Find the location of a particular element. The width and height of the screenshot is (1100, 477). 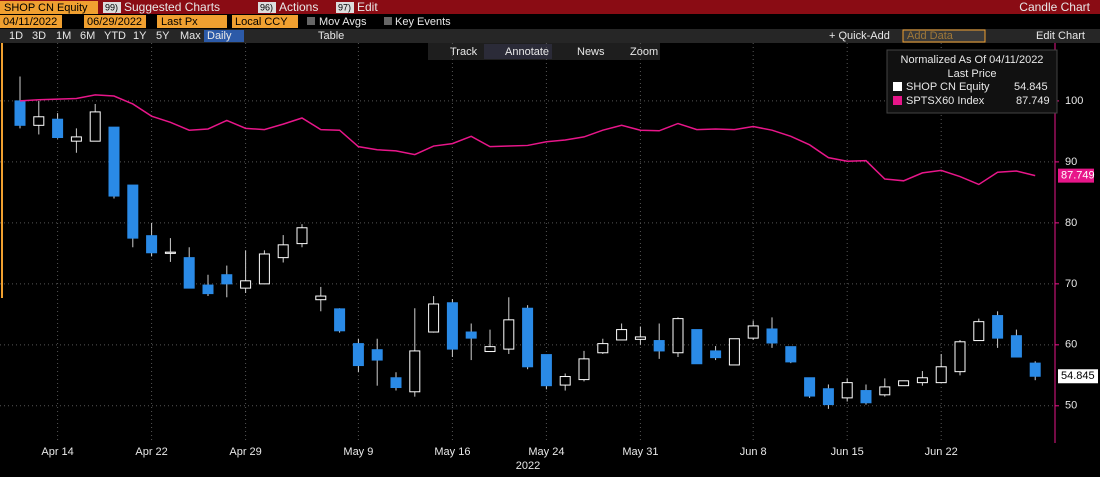

period: 6M is located at coordinates (87, 36).